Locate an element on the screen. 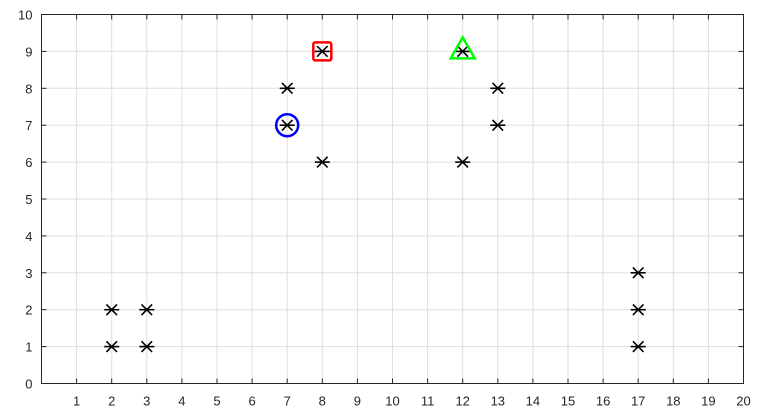  x-tick-label: 1 is located at coordinates (76, 401).